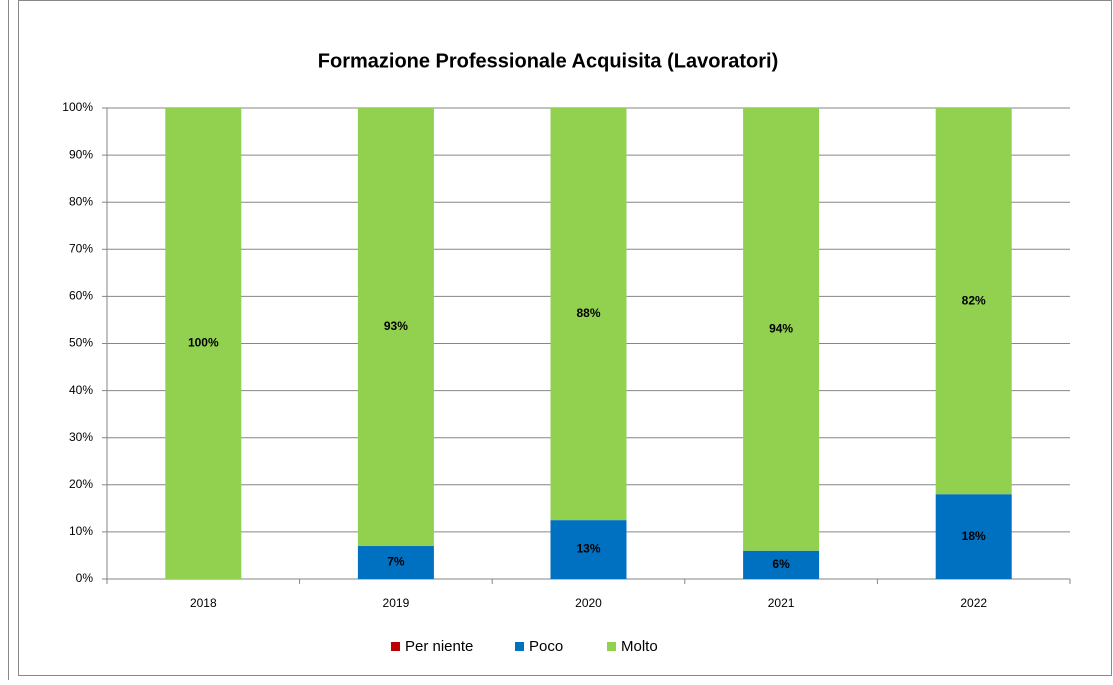 This screenshot has width=1113, height=685. Describe the element at coordinates (203, 603) in the screenshot. I see `x-tick-label: 2018` at that location.